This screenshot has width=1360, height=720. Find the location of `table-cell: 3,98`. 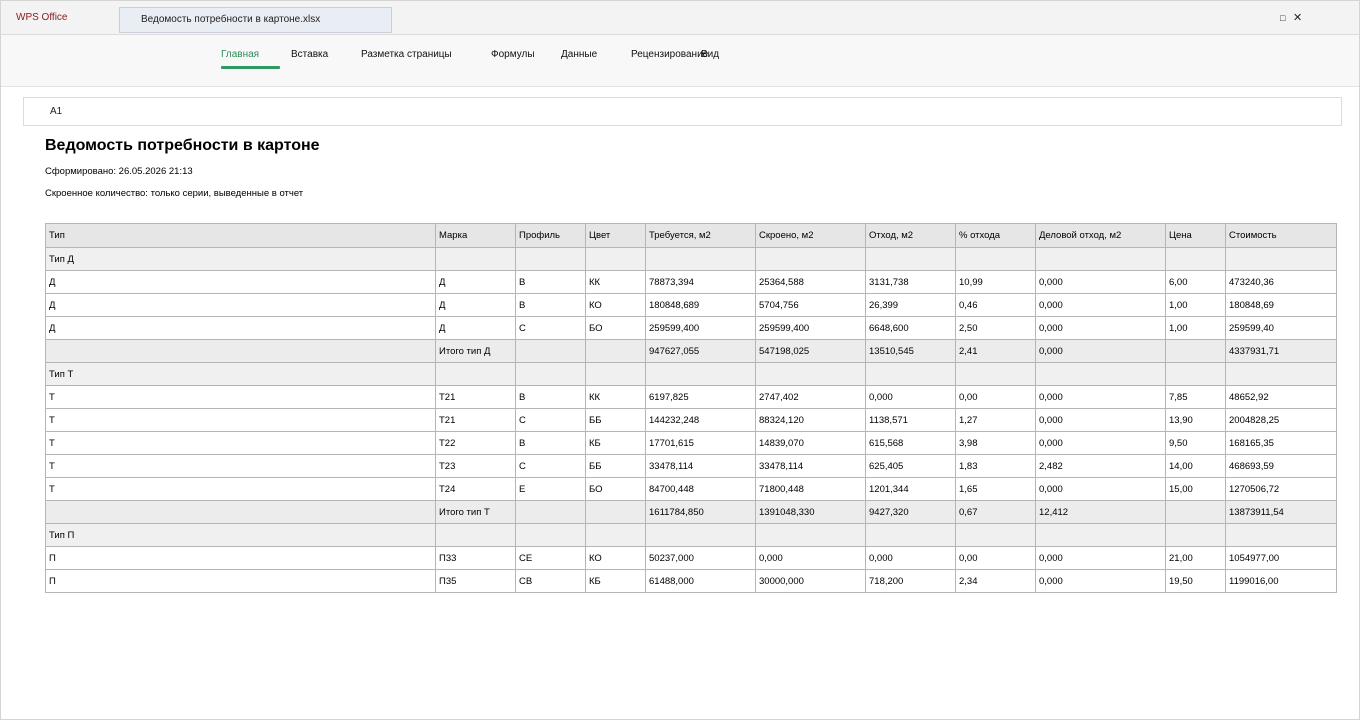

table-cell: 3,98 is located at coordinates (995, 443).